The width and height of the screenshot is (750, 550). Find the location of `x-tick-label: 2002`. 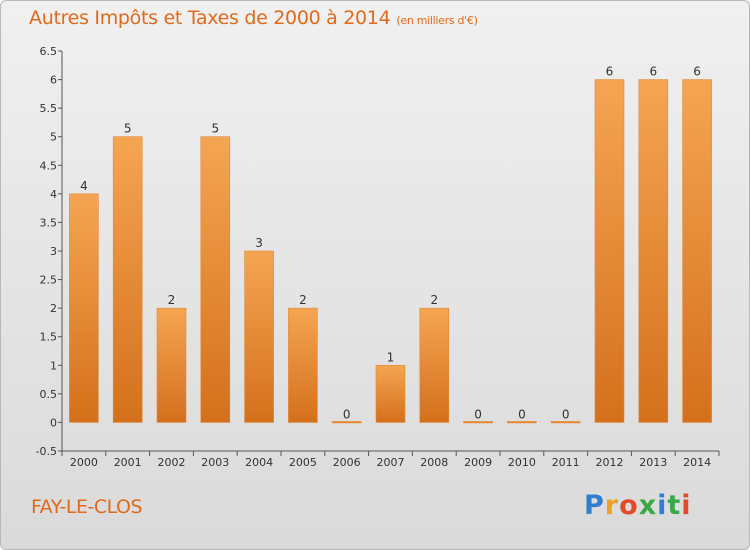

x-tick-label: 2002 is located at coordinates (172, 462).